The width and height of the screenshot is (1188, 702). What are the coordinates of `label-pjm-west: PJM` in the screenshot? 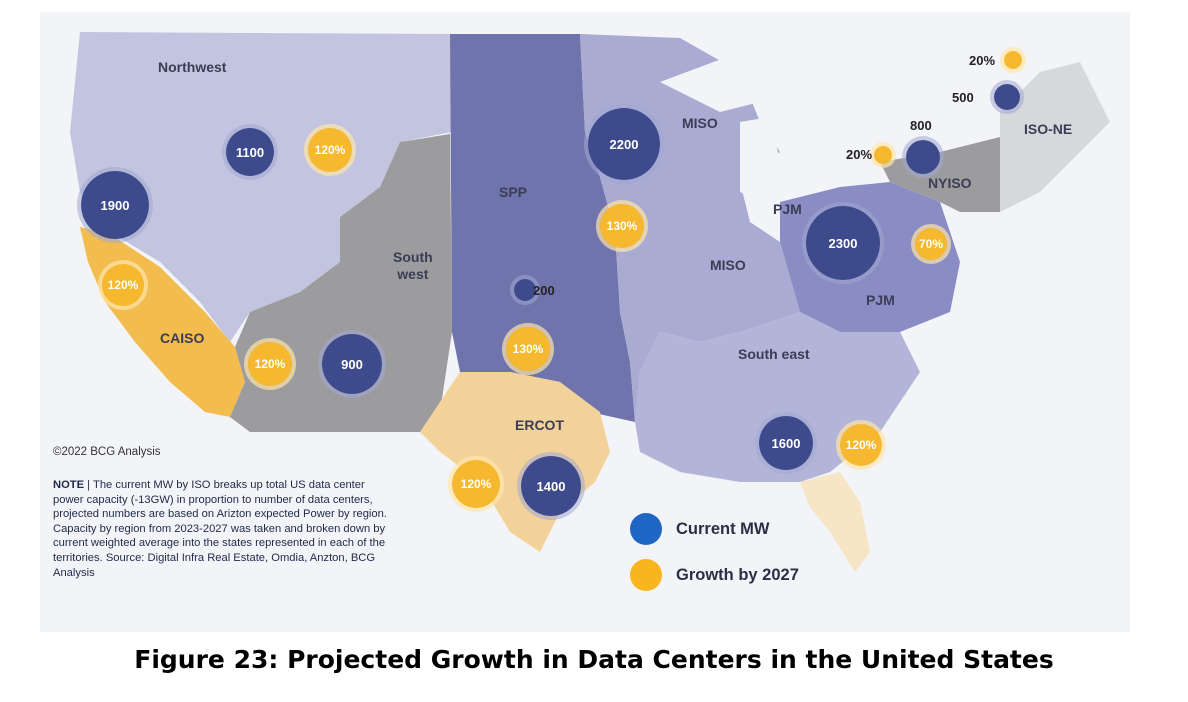 It's located at (787, 209).